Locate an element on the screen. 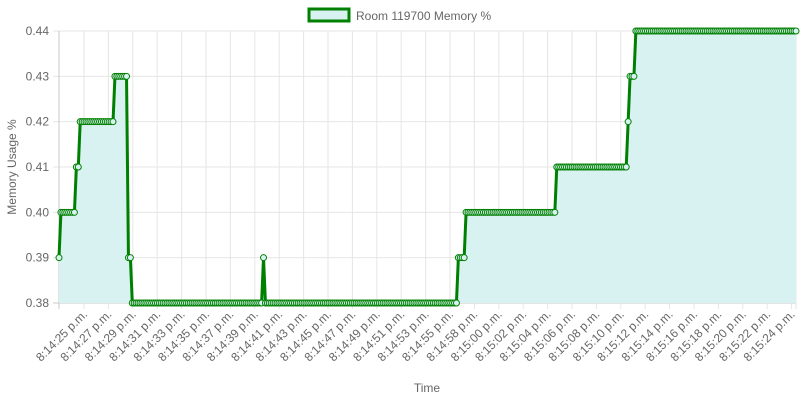  legend-label-room-119700: Room 119700 Memory % is located at coordinates (424, 16).